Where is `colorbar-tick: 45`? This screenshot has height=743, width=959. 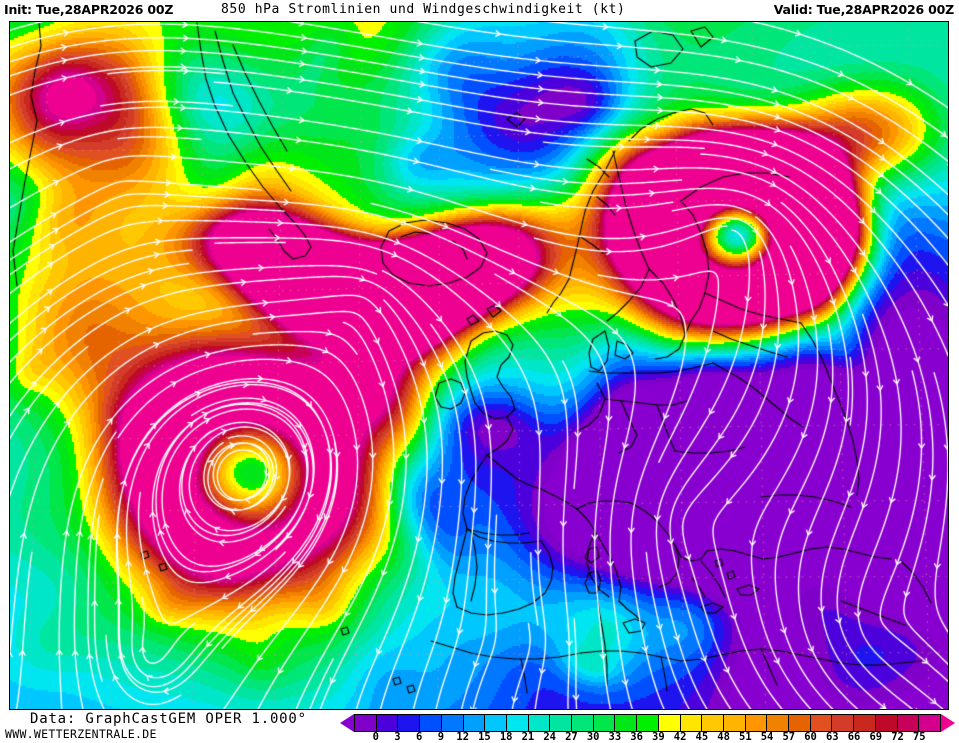
colorbar-tick: 45 is located at coordinates (702, 737).